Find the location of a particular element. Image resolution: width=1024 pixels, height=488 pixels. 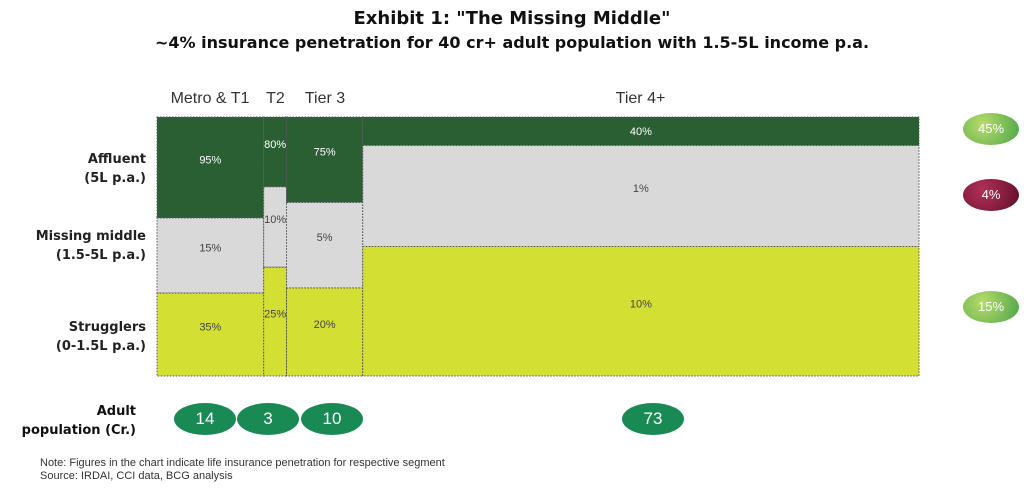

row-label-affluent-range: (5L p.a.) is located at coordinates (115, 178).